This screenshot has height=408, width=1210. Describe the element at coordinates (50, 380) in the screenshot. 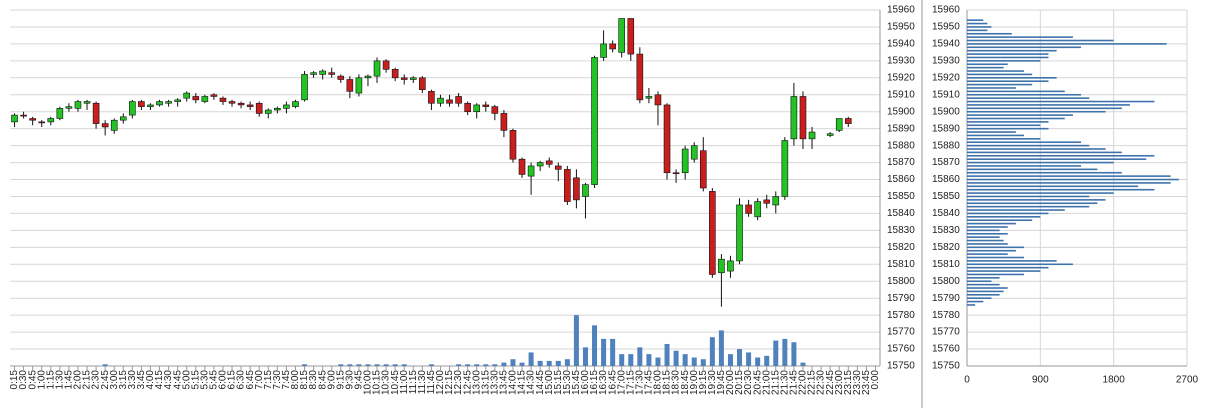

I see `x-tick-label: 1:15` at that location.